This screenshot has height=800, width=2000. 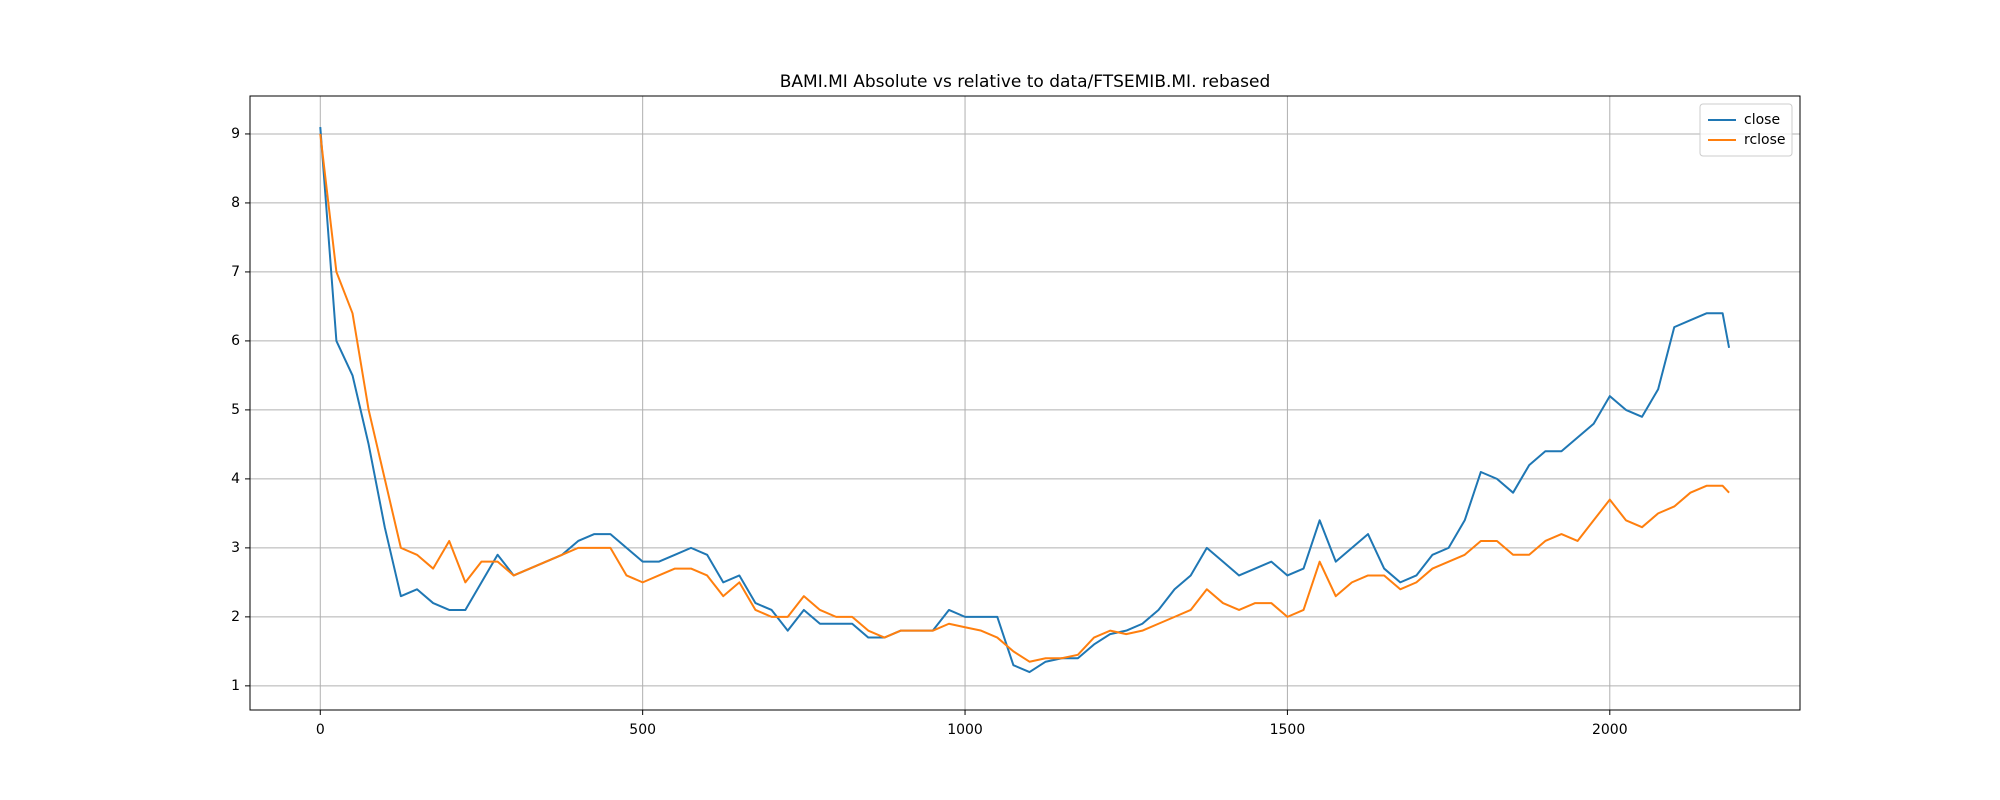 I want to click on y-tick-label: 6, so click(x=235, y=341).